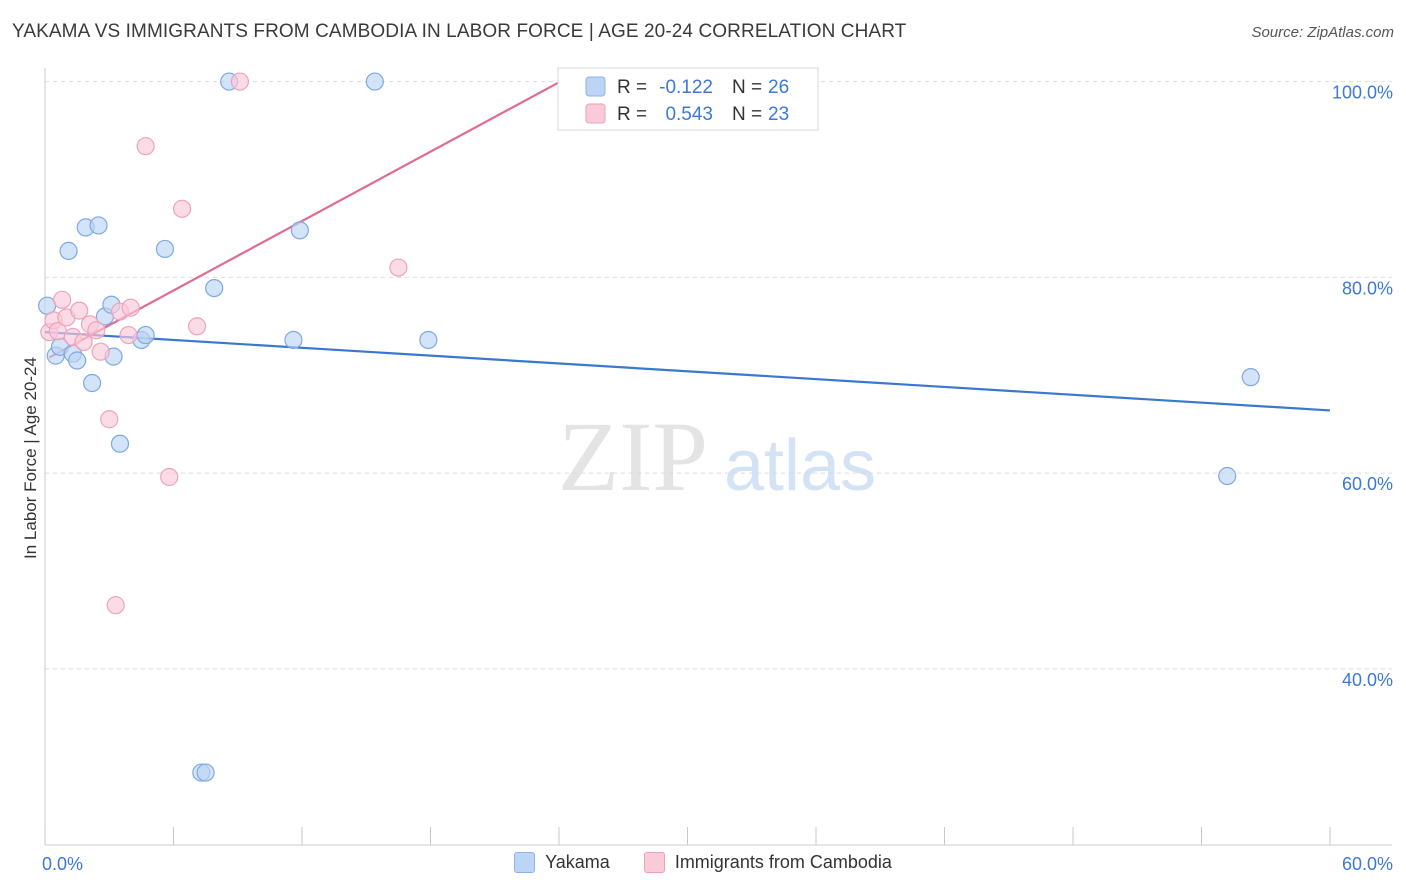 Image resolution: width=1406 pixels, height=892 pixels. I want to click on y-tick-label: 60.0%, so click(1367, 484).